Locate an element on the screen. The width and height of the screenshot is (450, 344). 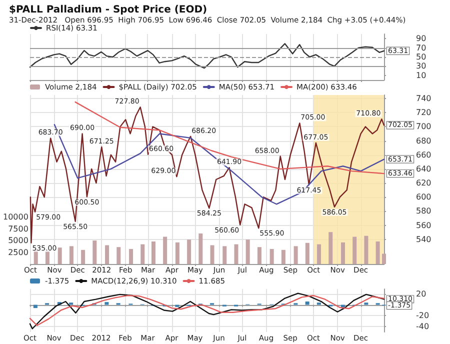
y-tick-label: 70 is located at coordinates (421, 47).